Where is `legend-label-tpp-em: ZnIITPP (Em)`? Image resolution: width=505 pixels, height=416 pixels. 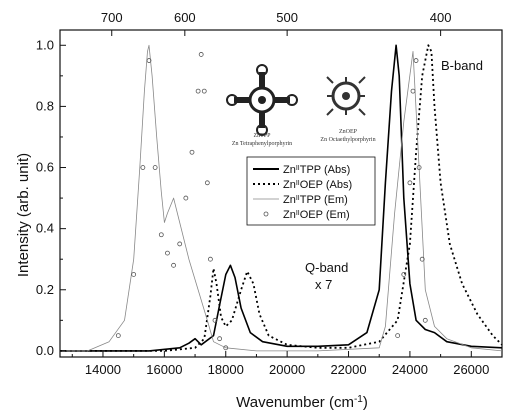 legend-label-tpp-em: ZnIITPP (Em) is located at coordinates (315, 200).